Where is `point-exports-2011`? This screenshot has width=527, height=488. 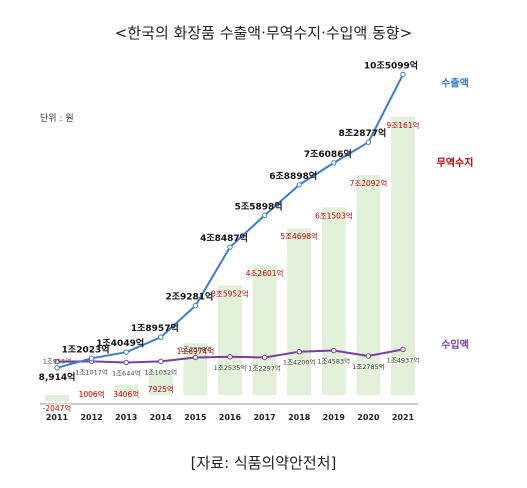 point-exports-2011 is located at coordinates (57, 368).